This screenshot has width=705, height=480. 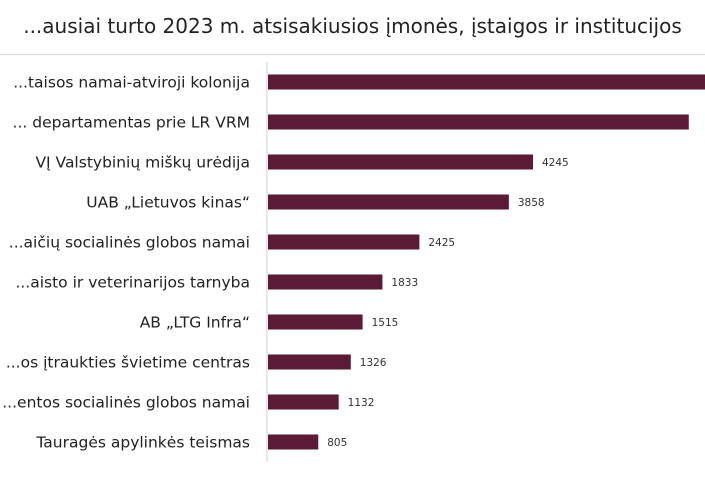 I want to click on value-label: 1132, so click(x=361, y=403).